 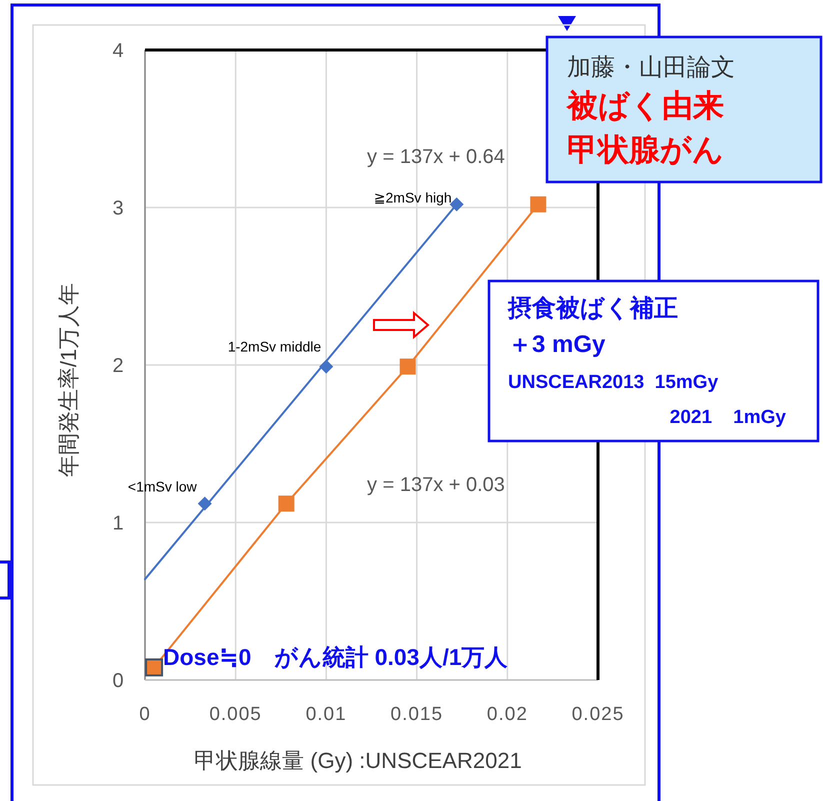 What do you see at coordinates (326, 714) in the screenshot?
I see `x-tick-label: 0.01` at bounding box center [326, 714].